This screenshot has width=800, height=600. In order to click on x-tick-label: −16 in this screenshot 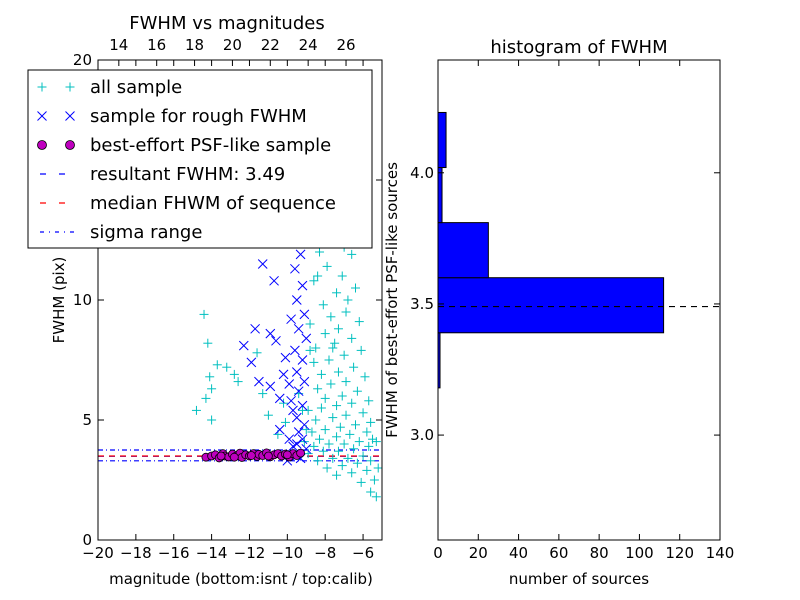, I will do `click(174, 553)`.